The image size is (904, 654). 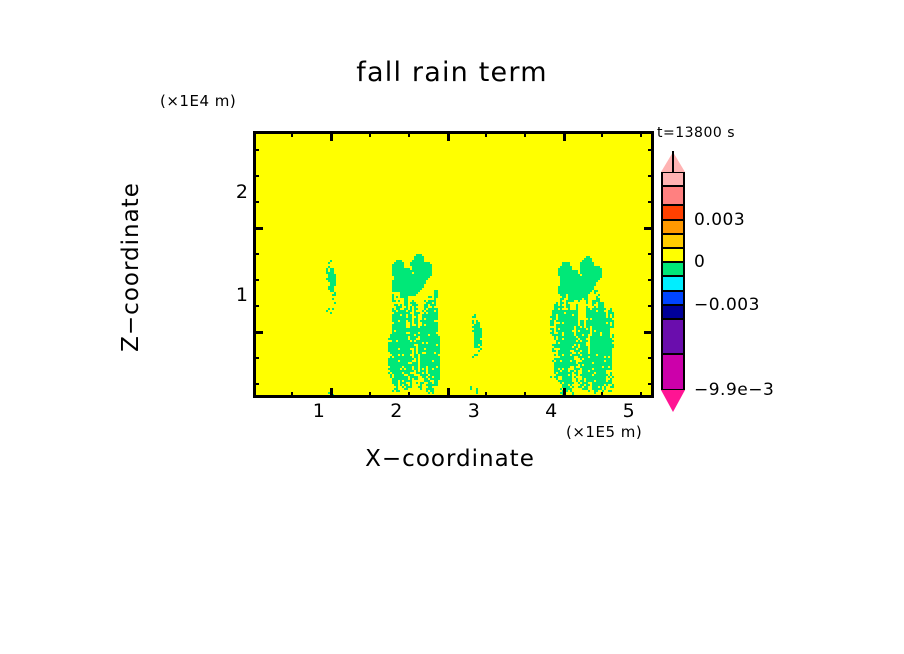 I want to click on colorbar-tick-label: 0.003, so click(x=720, y=219).